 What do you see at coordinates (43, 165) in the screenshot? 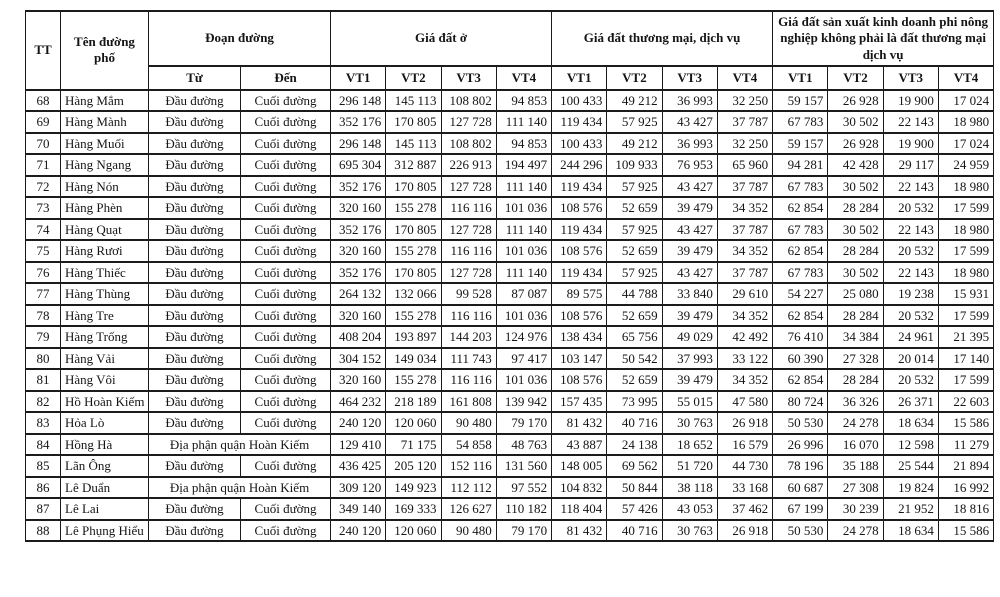
I see `row-number-cell: 71` at bounding box center [43, 165].